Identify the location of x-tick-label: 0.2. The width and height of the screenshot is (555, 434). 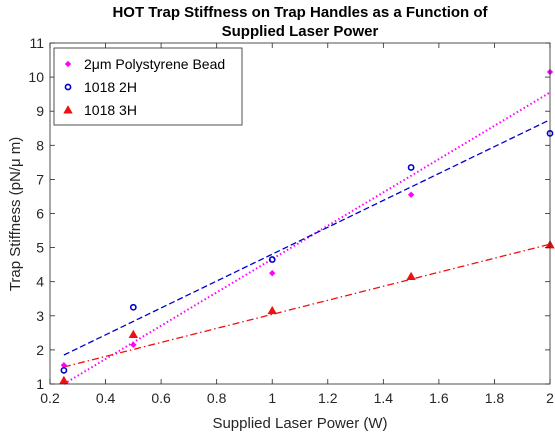
(50, 398).